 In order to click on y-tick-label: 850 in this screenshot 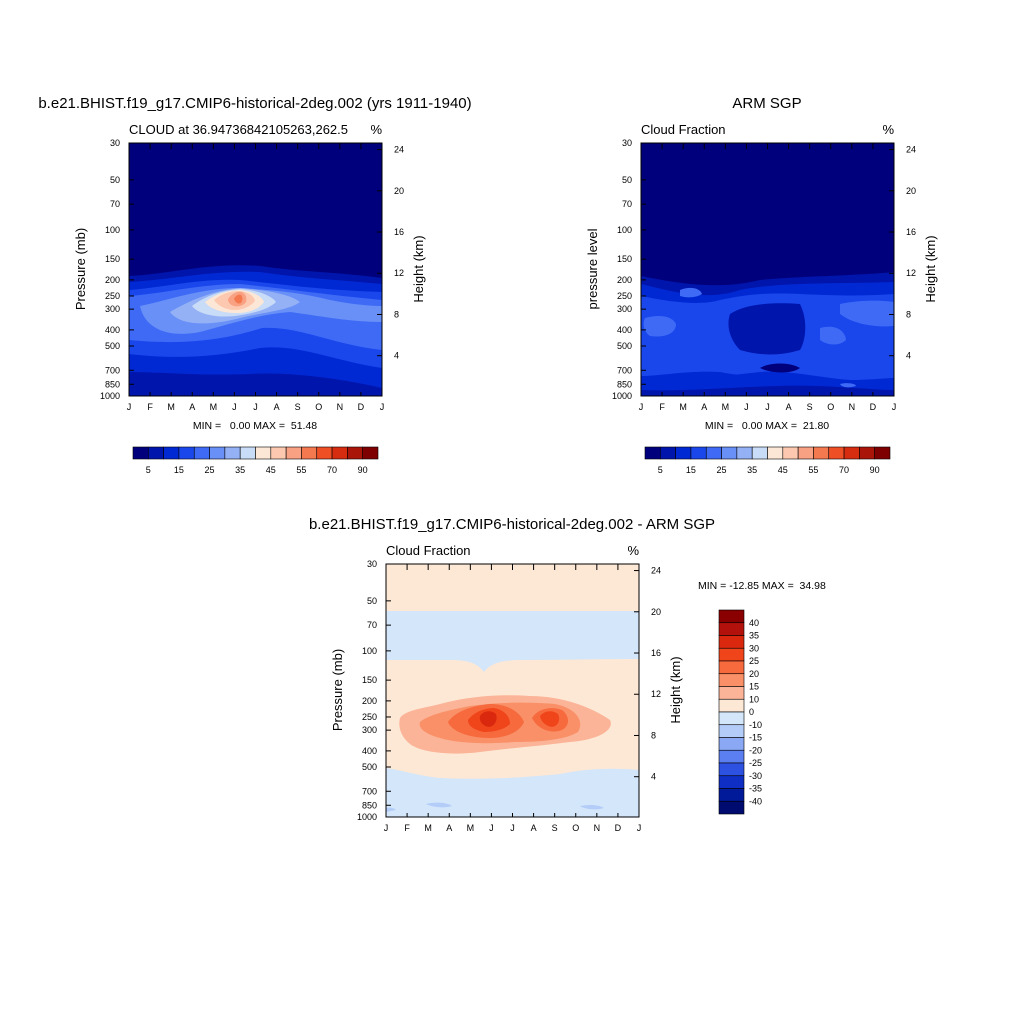, I will do `click(369, 805)`.